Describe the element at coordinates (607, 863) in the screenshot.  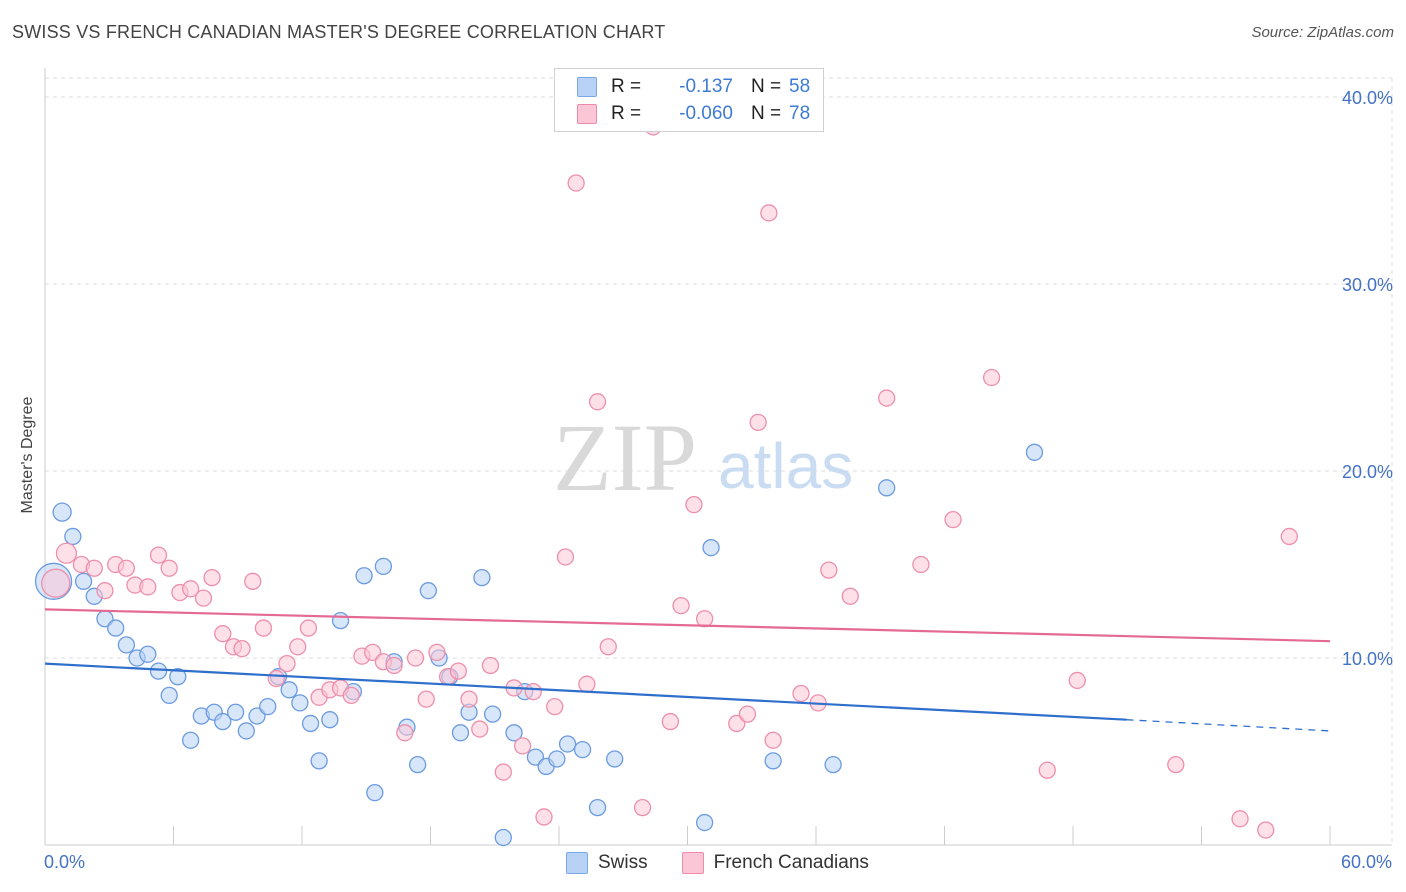
I see `legend-item-swiss: Swiss` at that location.